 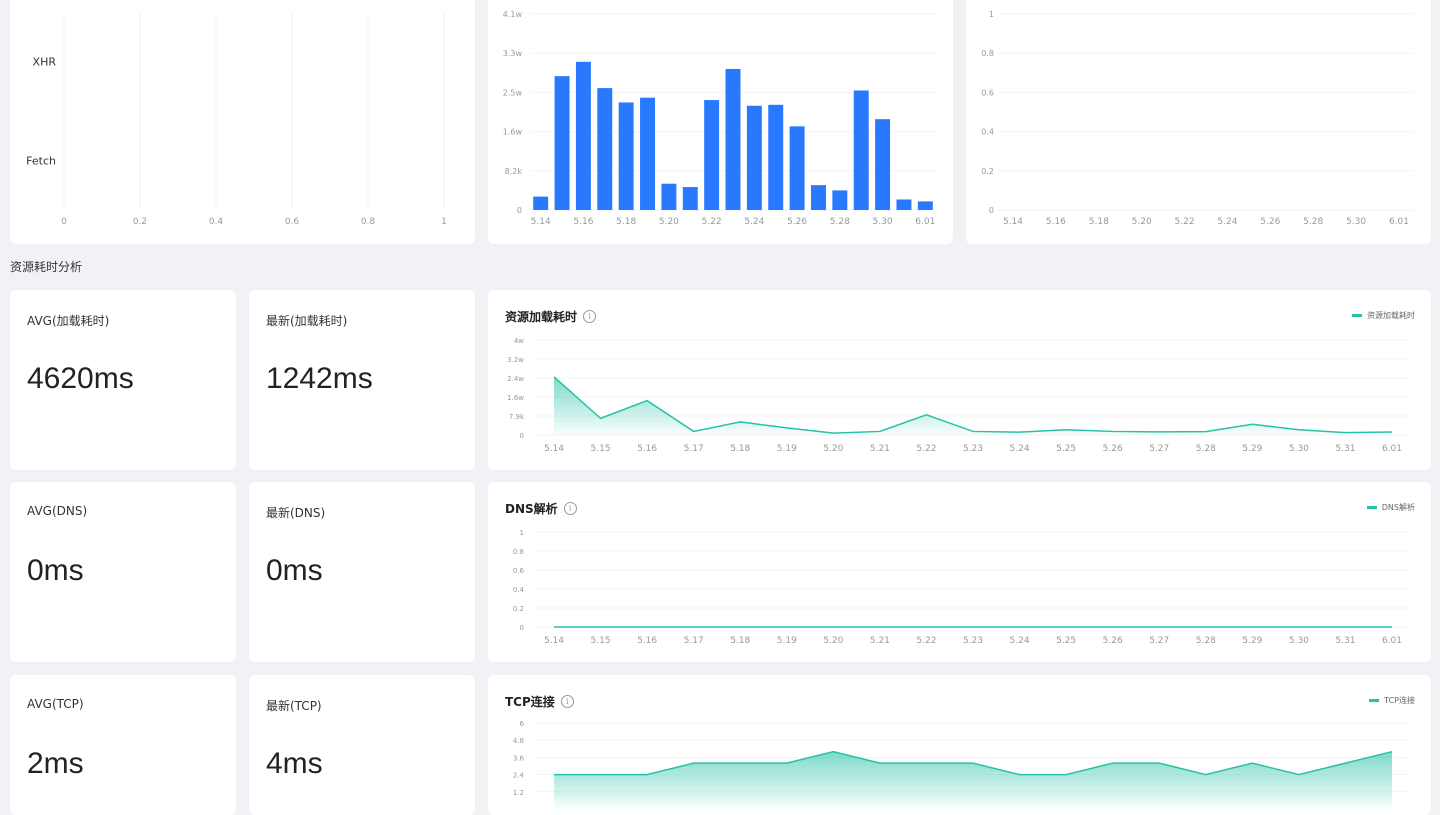 What do you see at coordinates (522, 533) in the screenshot?
I see `y-tick-label: 1` at bounding box center [522, 533].